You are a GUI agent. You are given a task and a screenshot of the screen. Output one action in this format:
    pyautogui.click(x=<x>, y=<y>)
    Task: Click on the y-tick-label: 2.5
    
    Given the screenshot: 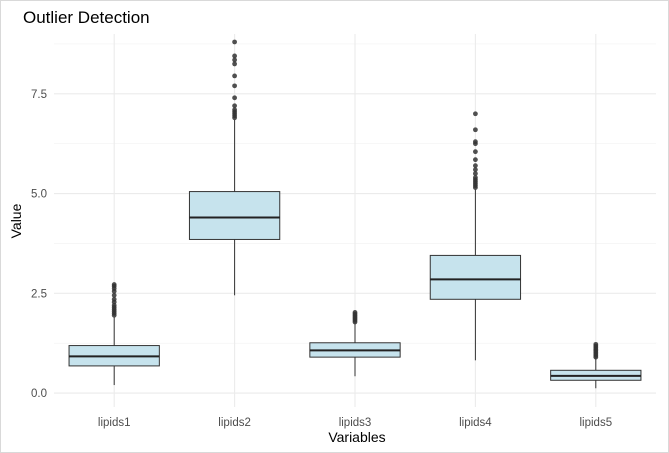 What is the action you would take?
    pyautogui.click(x=39, y=294)
    